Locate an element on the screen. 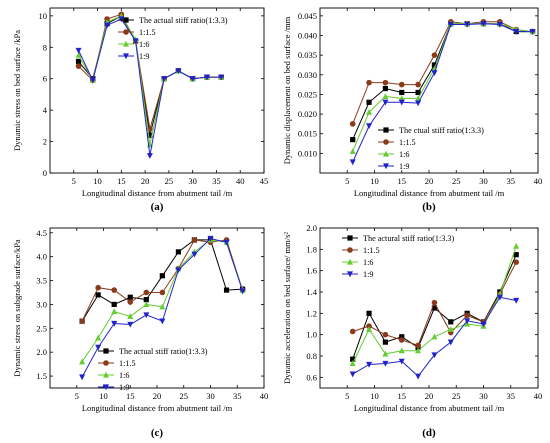 Image resolution: width=550 pixels, height=443 pixels. panel-tag: (b) is located at coordinates (429, 207).